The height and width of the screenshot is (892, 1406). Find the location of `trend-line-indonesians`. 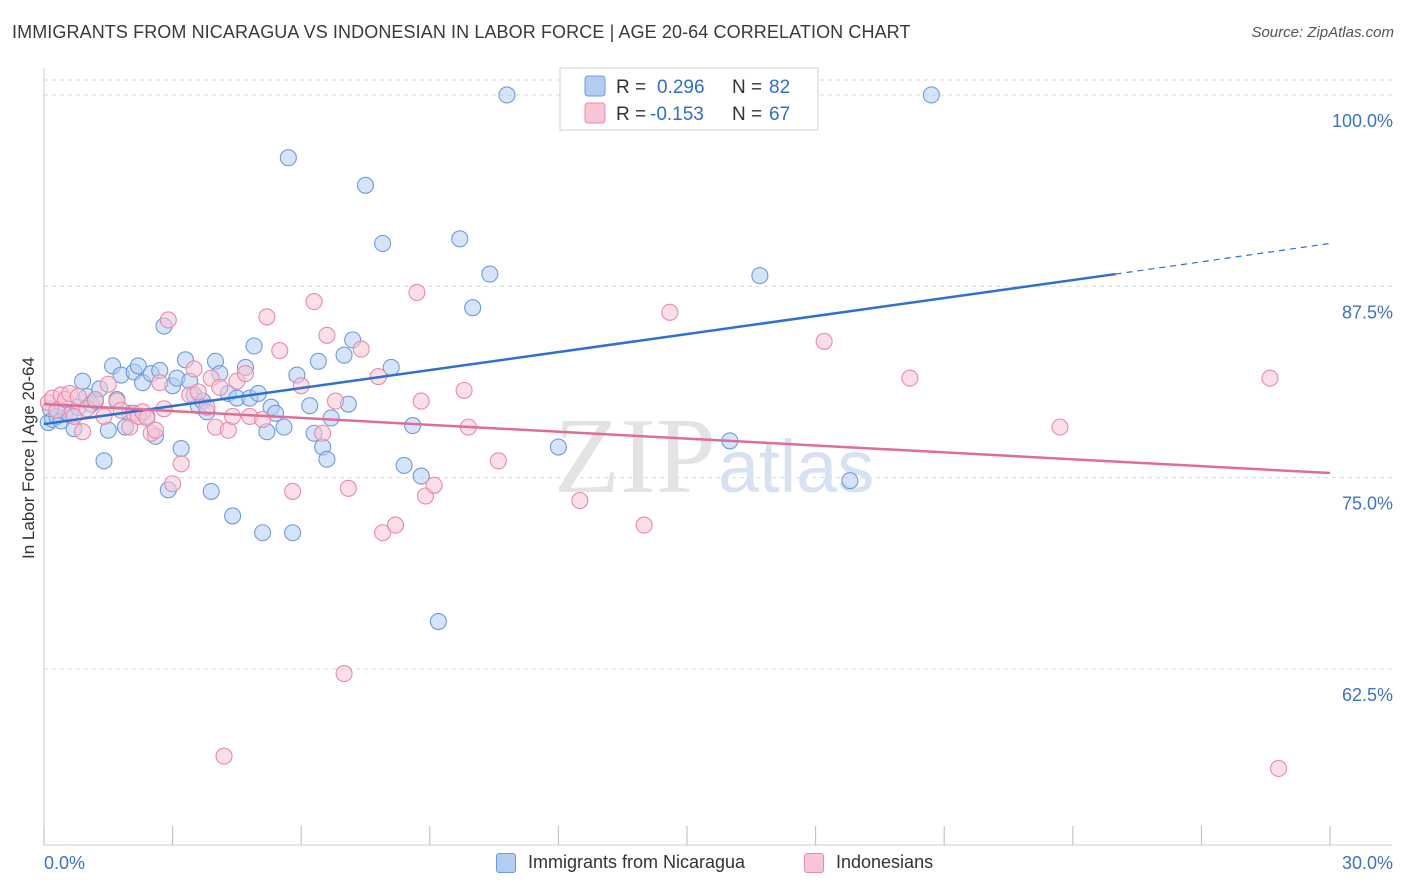

trend-line-indonesians is located at coordinates (687, 438).